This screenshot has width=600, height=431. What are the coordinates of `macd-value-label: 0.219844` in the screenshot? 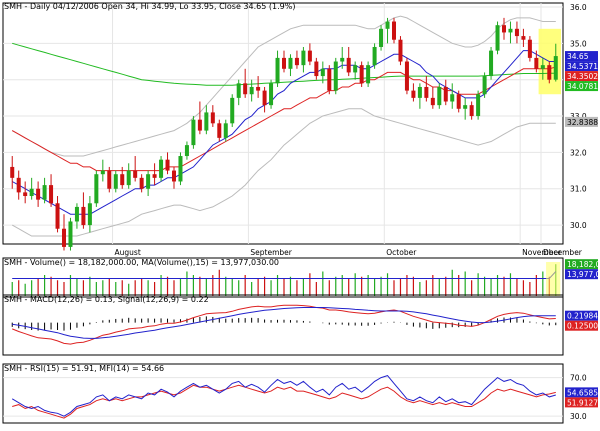 It's located at (583, 316).